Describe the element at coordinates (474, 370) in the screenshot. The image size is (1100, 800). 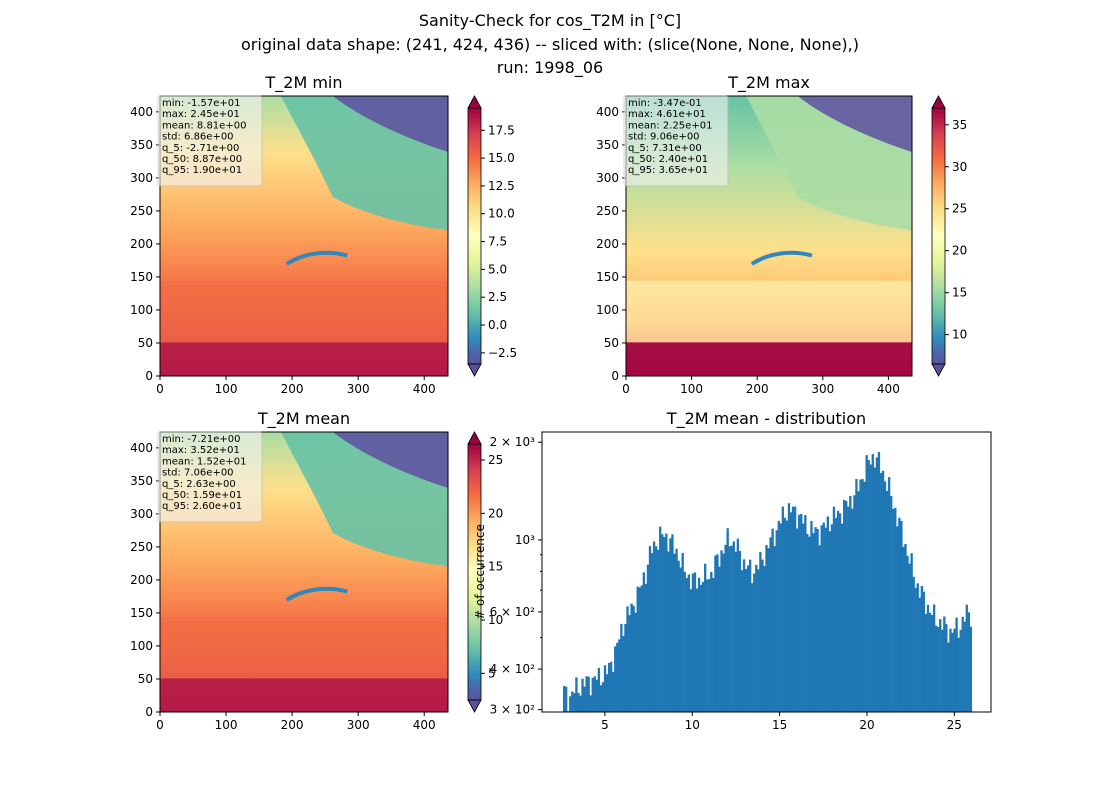
I see `colorbar-extend-min` at that location.